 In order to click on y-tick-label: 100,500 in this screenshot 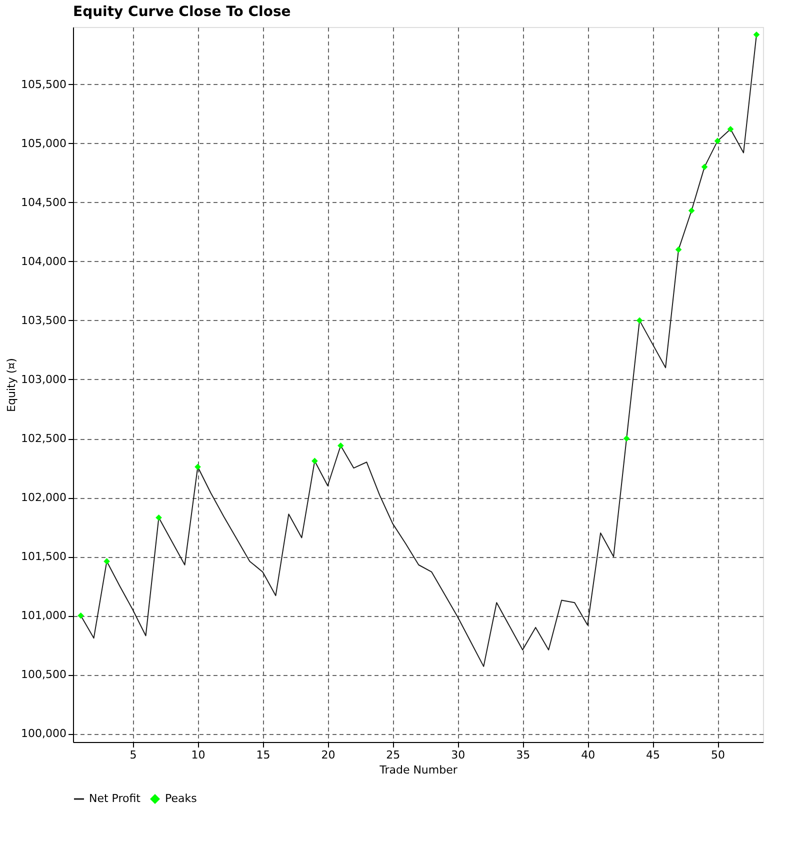, I will do `click(43, 675)`.